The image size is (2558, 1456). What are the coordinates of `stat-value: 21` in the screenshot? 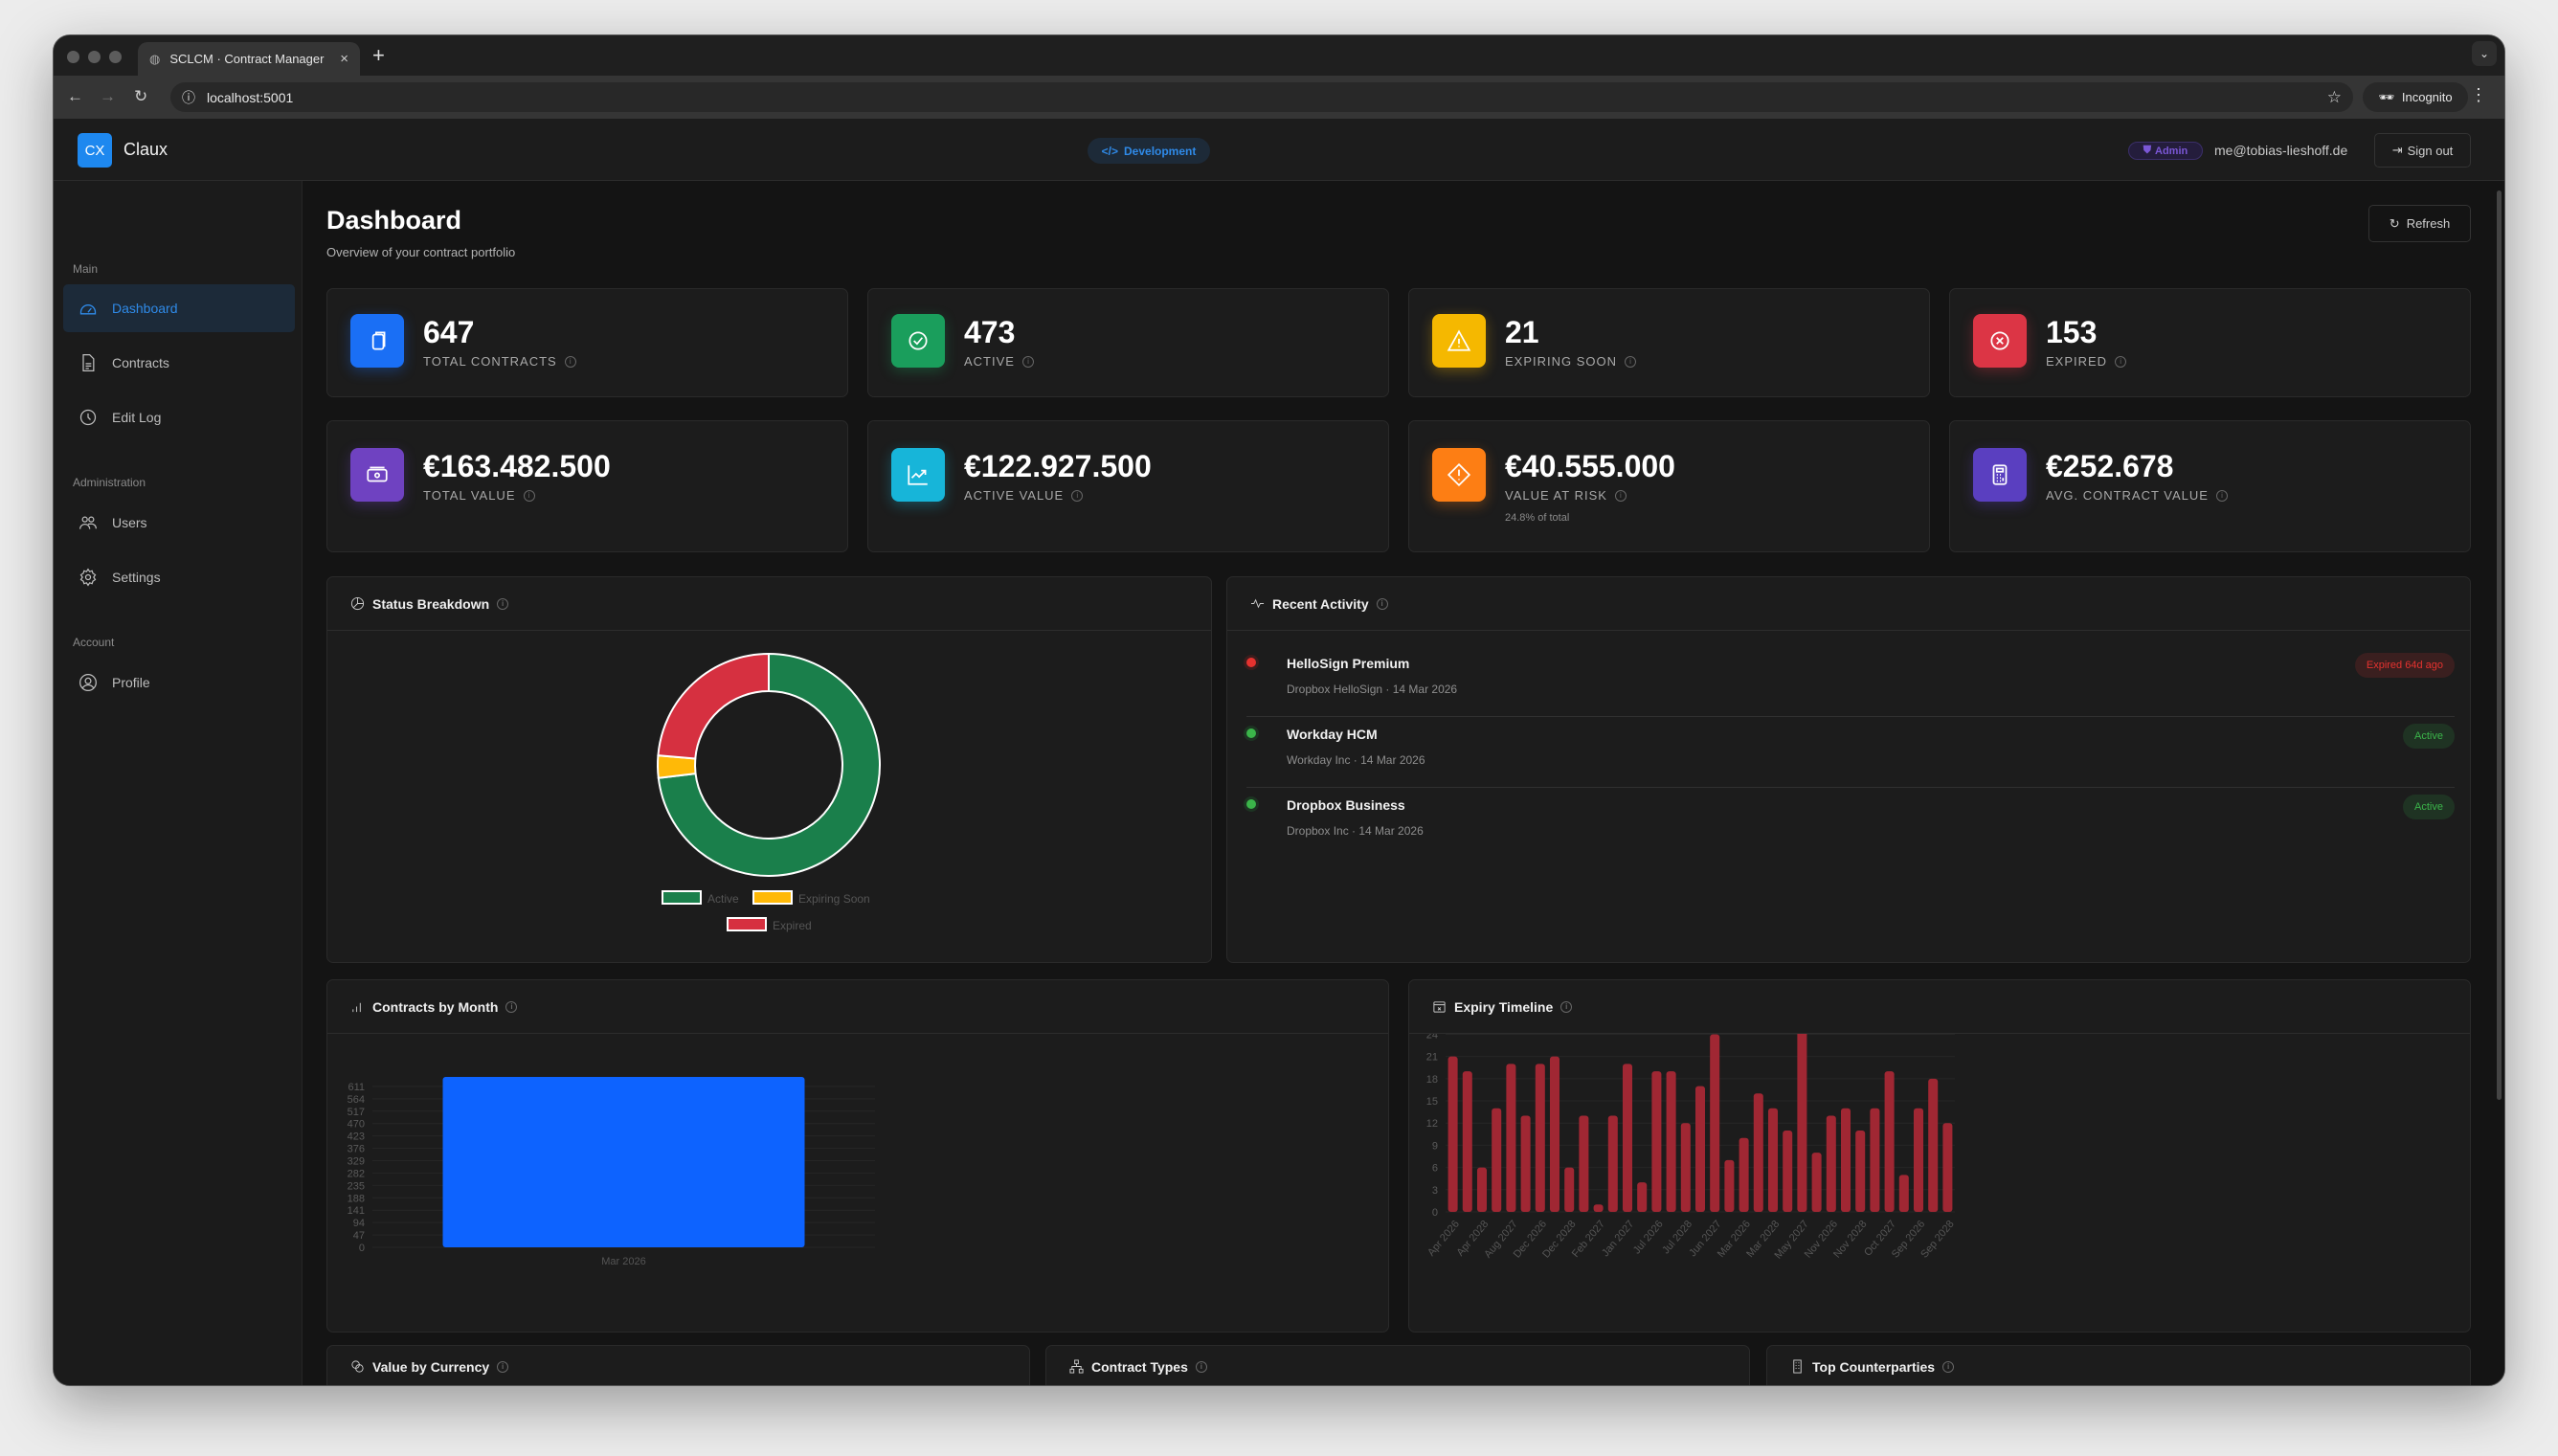 It's located at (1522, 332).